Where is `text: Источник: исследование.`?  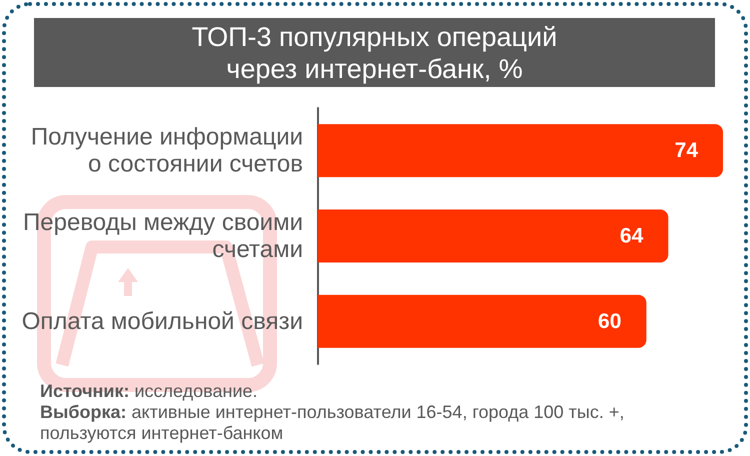 text: Источник: исследование. is located at coordinates (149, 391).